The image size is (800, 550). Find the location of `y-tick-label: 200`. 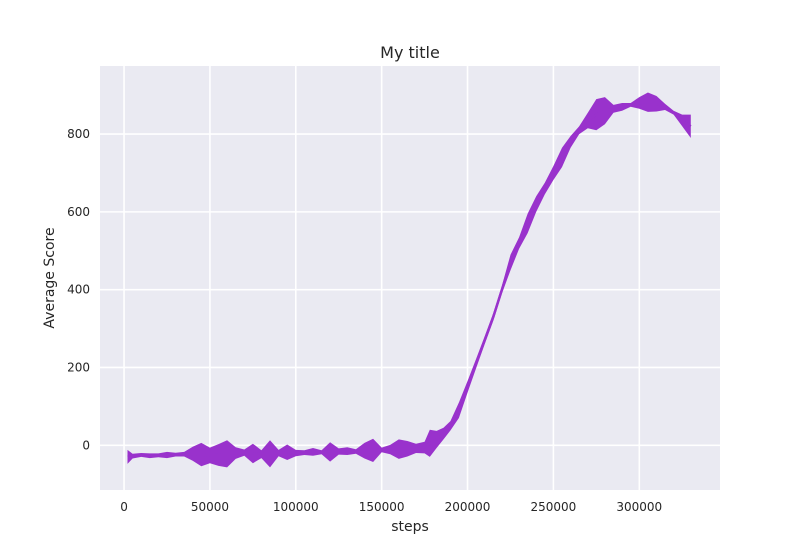

y-tick-label: 200 is located at coordinates (78, 367).